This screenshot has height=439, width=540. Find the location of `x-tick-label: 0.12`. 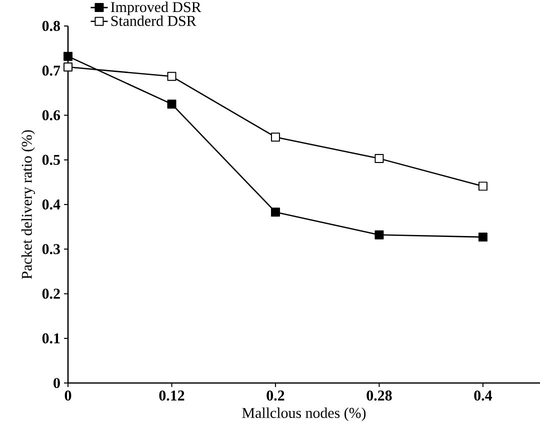

x-tick-label: 0.12 is located at coordinates (171, 395).